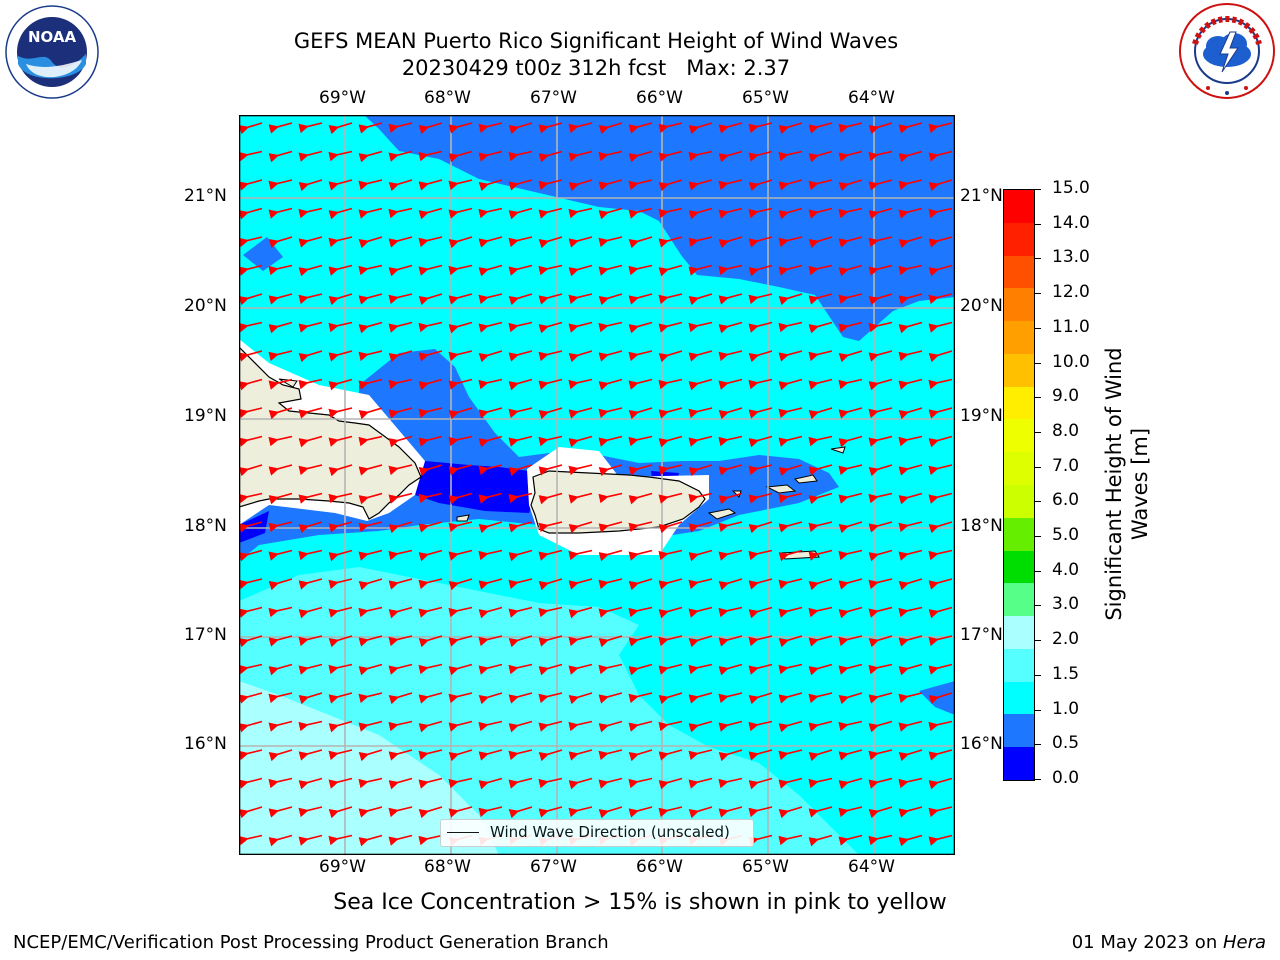 Image resolution: width=1280 pixels, height=960 pixels. Describe the element at coordinates (1227, 51) in the screenshot. I see `nws-logo` at that location.